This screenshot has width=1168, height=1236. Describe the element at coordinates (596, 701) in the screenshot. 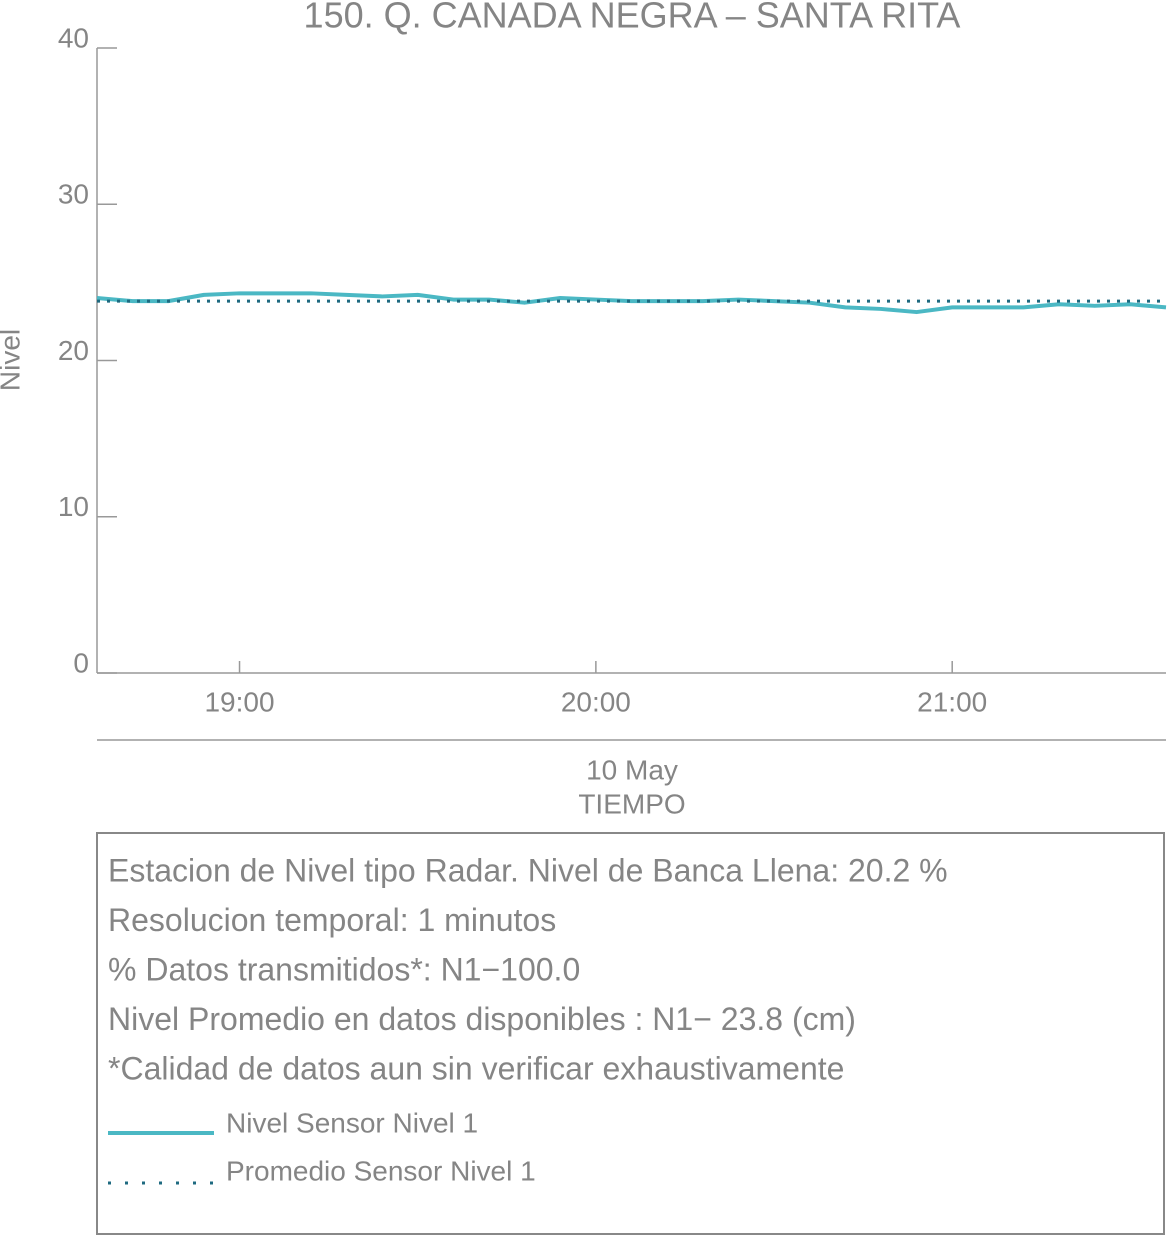

I see `x-tick-label: 20:00` at that location.